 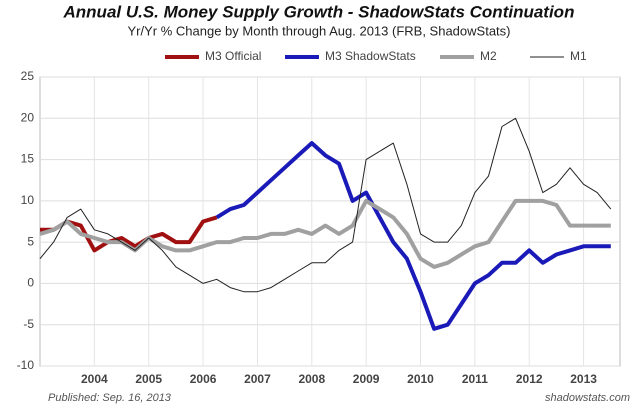 What do you see at coordinates (583, 379) in the screenshot?
I see `x-tick-label: 2013` at bounding box center [583, 379].